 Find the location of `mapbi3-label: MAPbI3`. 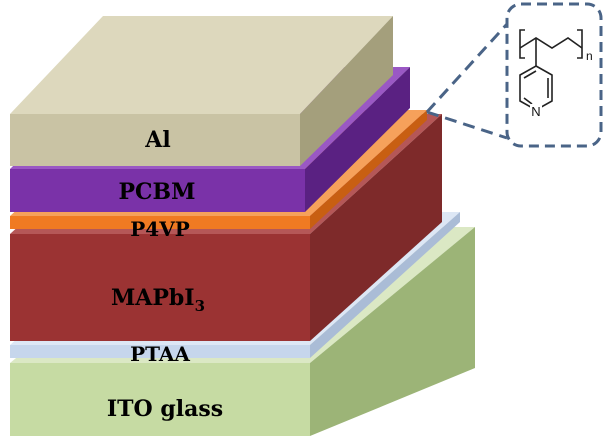

mapbi3-label: MAPbI3 is located at coordinates (158, 300).